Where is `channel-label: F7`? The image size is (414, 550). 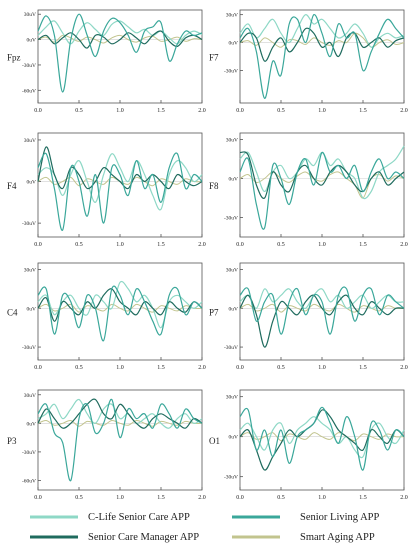 channel-label: F7 is located at coordinates (214, 58).